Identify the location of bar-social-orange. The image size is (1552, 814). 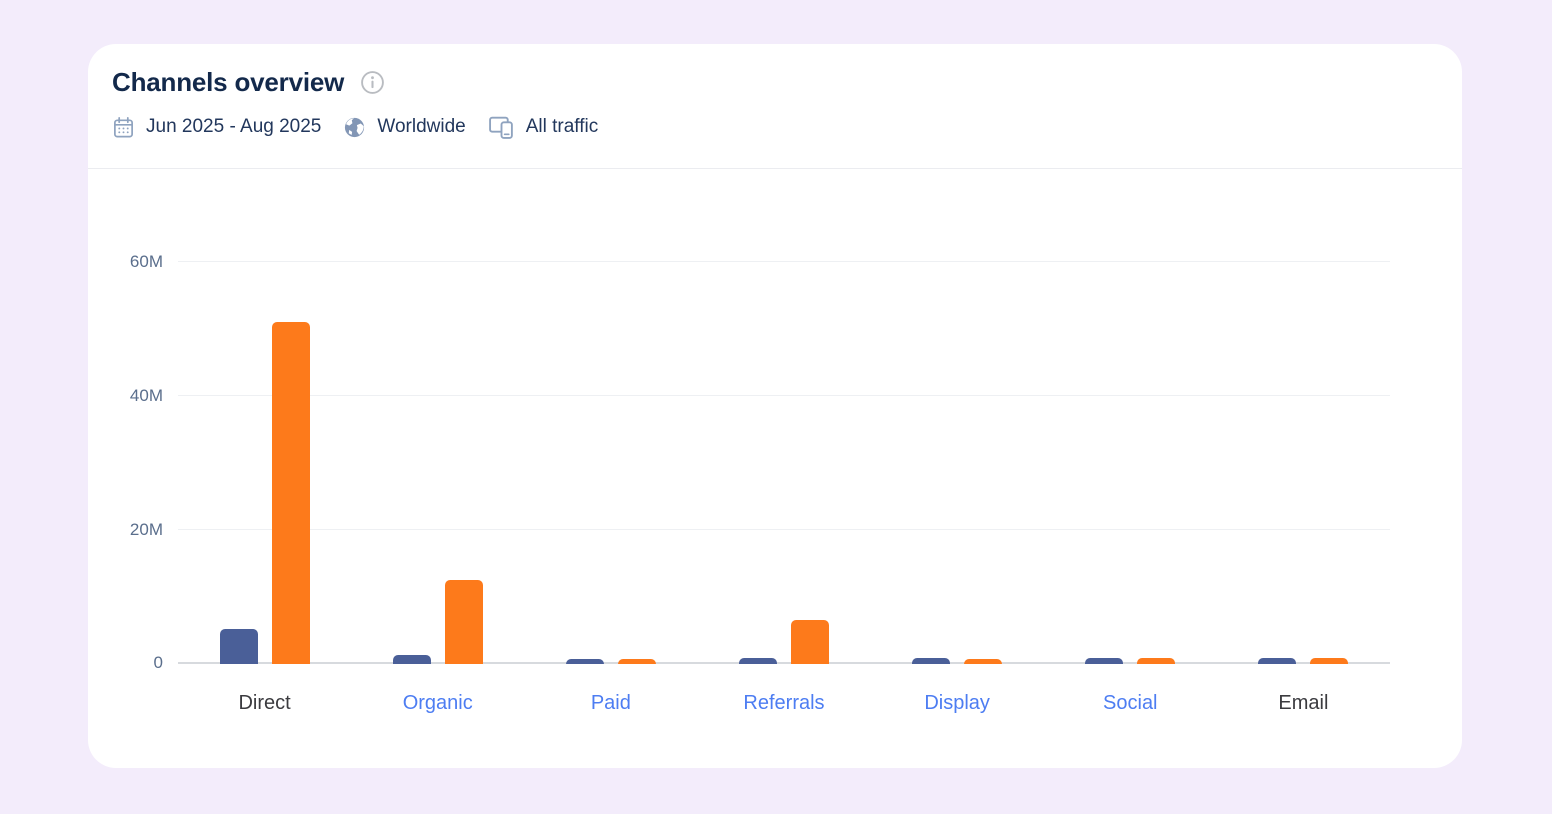
(1156, 661).